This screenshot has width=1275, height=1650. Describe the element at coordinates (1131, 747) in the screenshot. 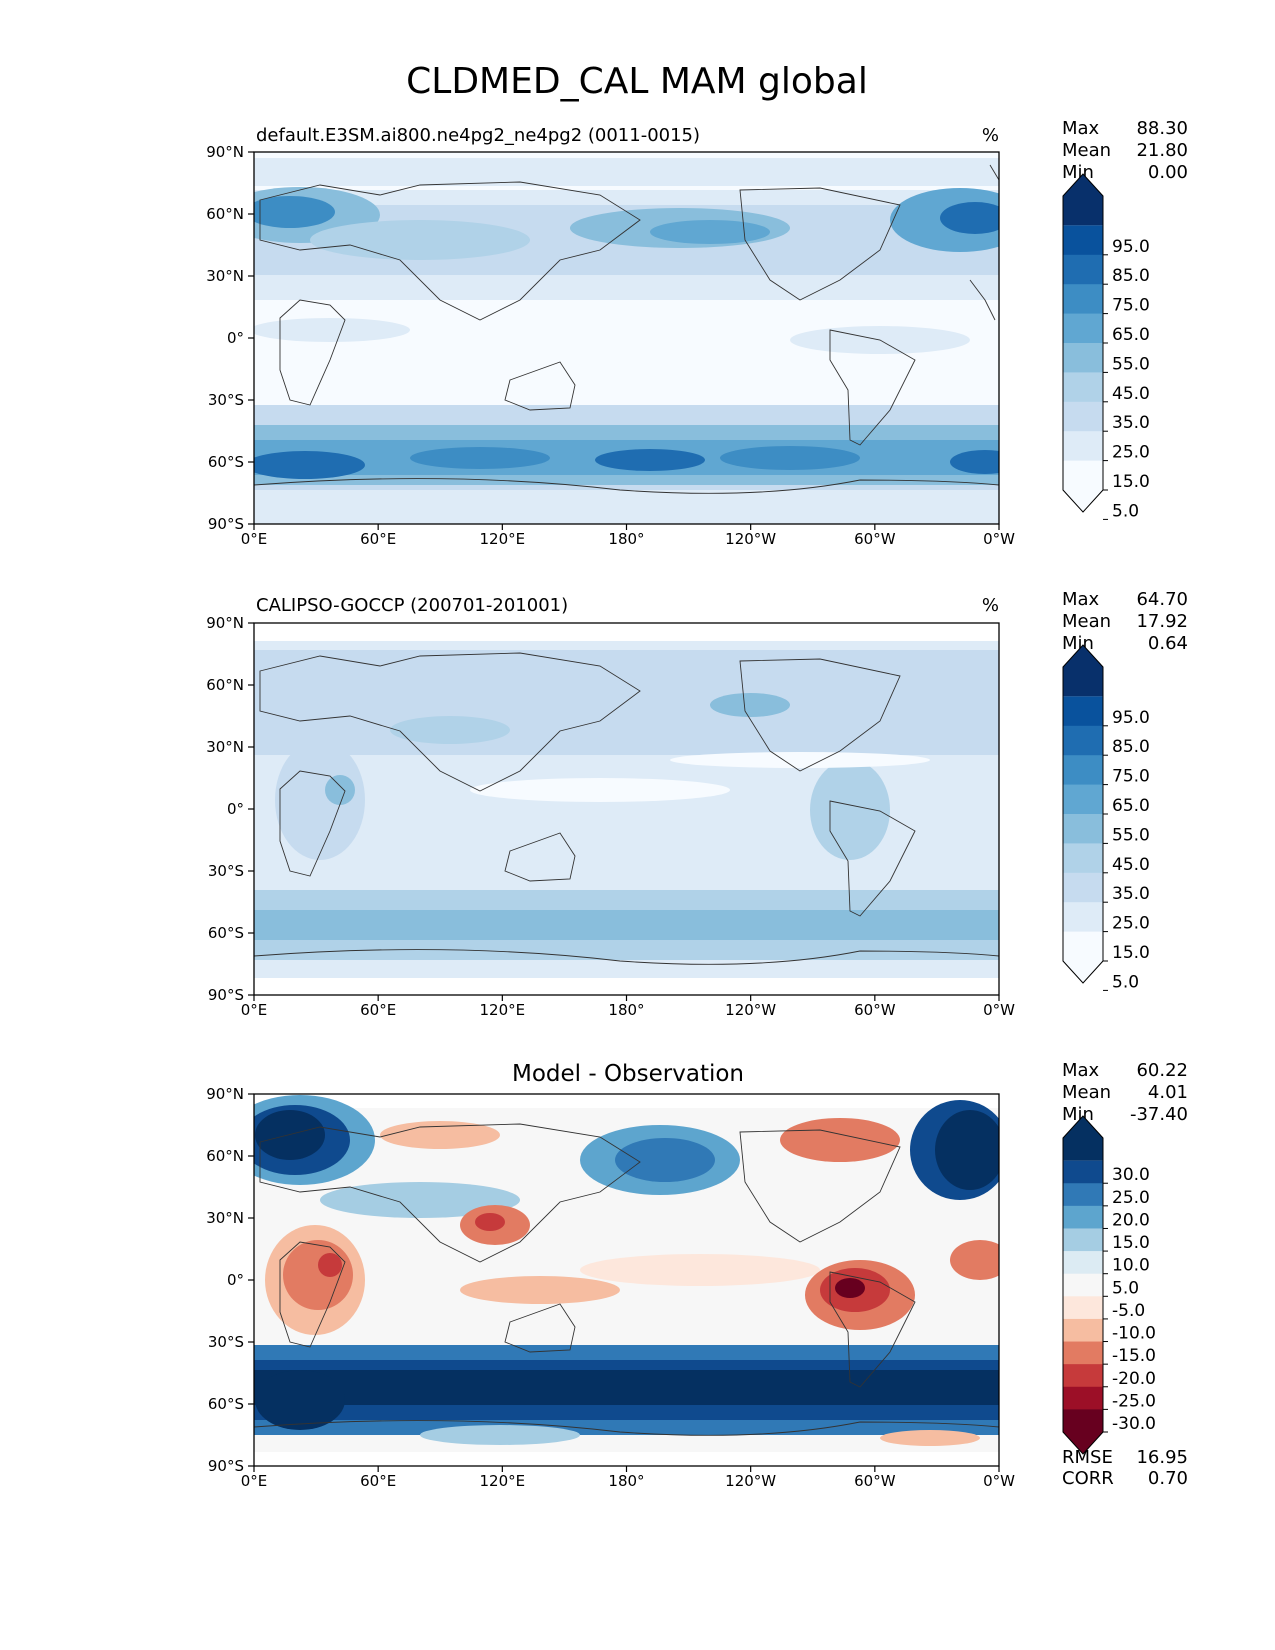

I see `colorbar-tick-label: 85.0` at that location.